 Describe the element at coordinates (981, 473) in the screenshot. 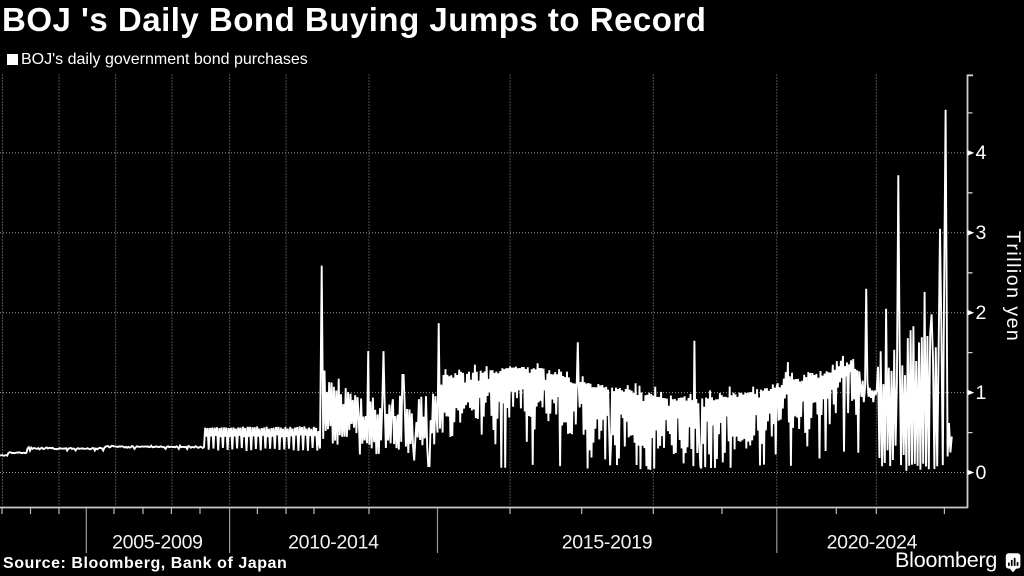

I see `svg-text: 0` at that location.